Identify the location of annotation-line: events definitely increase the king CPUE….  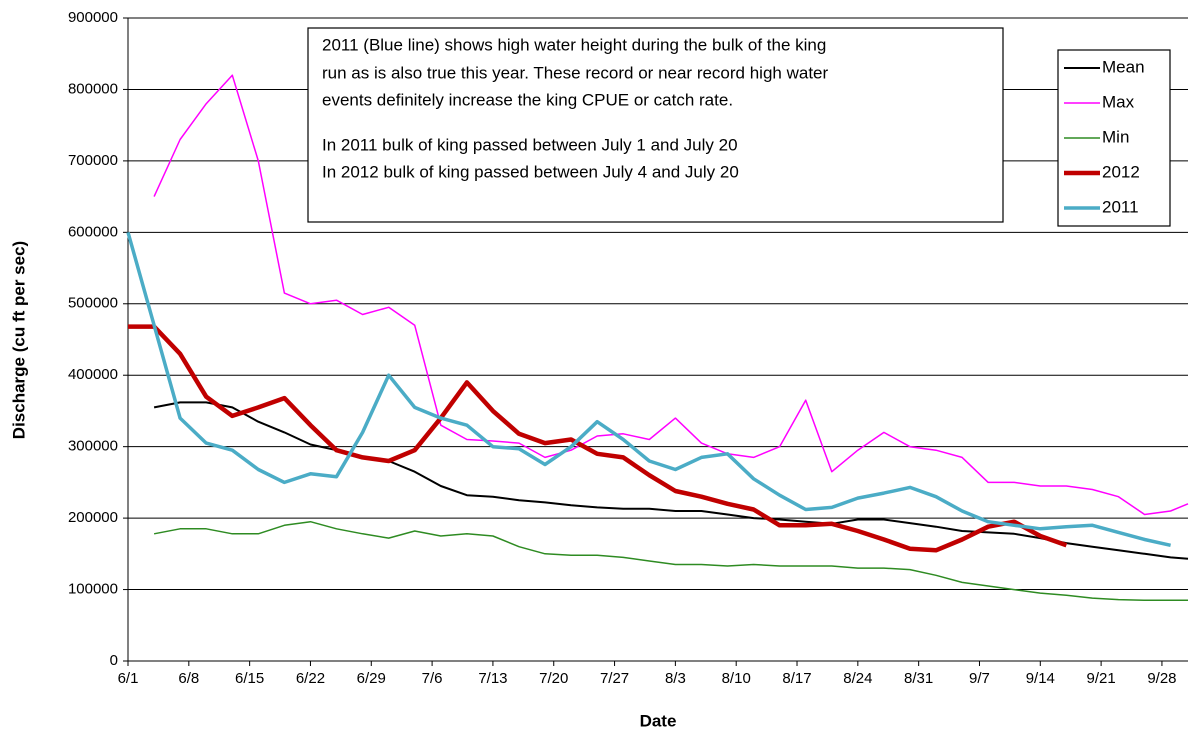
(527, 99).